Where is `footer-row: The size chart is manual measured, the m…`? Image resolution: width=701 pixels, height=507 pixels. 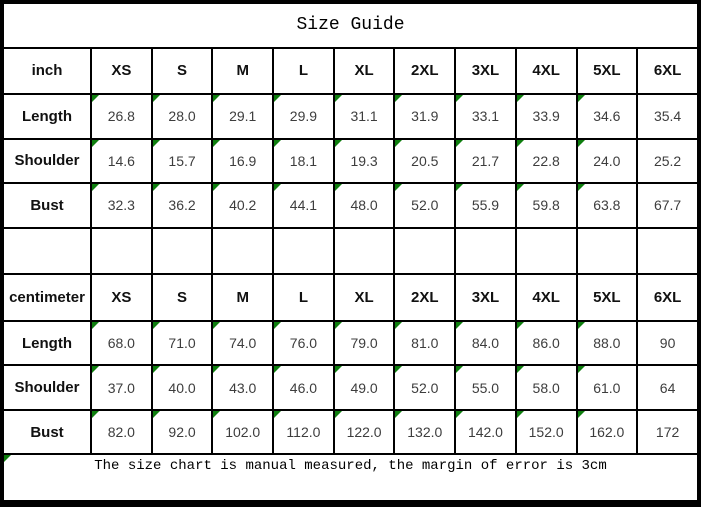 footer-row: The size chart is manual measured, the m… is located at coordinates (350, 477).